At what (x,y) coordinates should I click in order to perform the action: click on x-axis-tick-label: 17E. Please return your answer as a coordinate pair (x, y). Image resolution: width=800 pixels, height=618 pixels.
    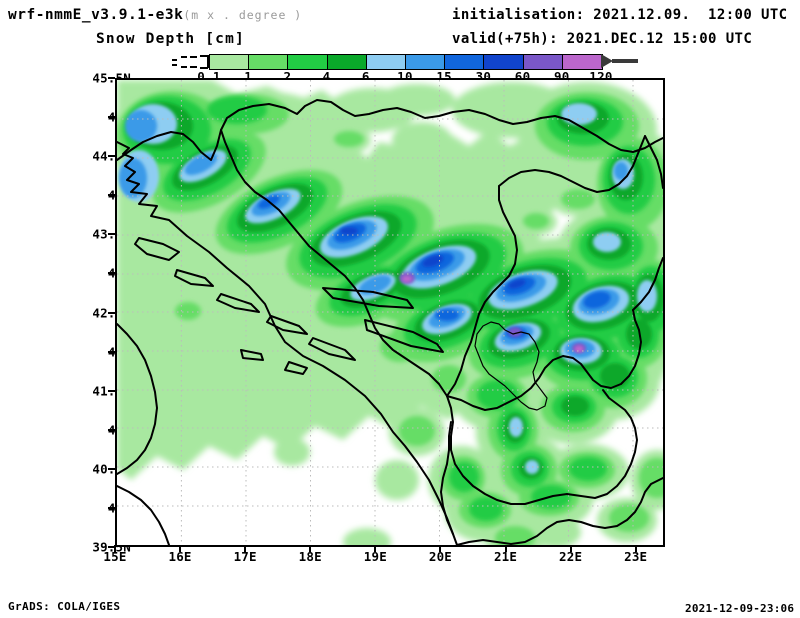
    Looking at the image, I should click on (245, 556).